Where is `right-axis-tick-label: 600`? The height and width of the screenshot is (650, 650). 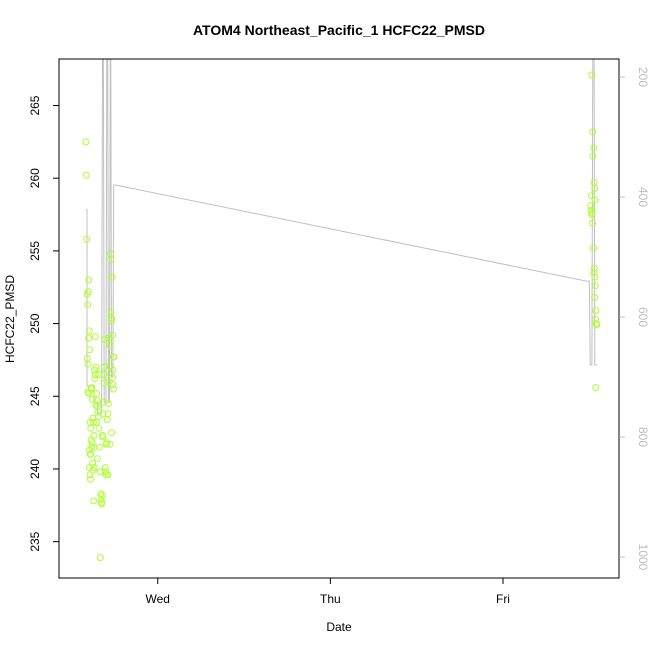
right-axis-tick-label: 600 is located at coordinates (643, 317).